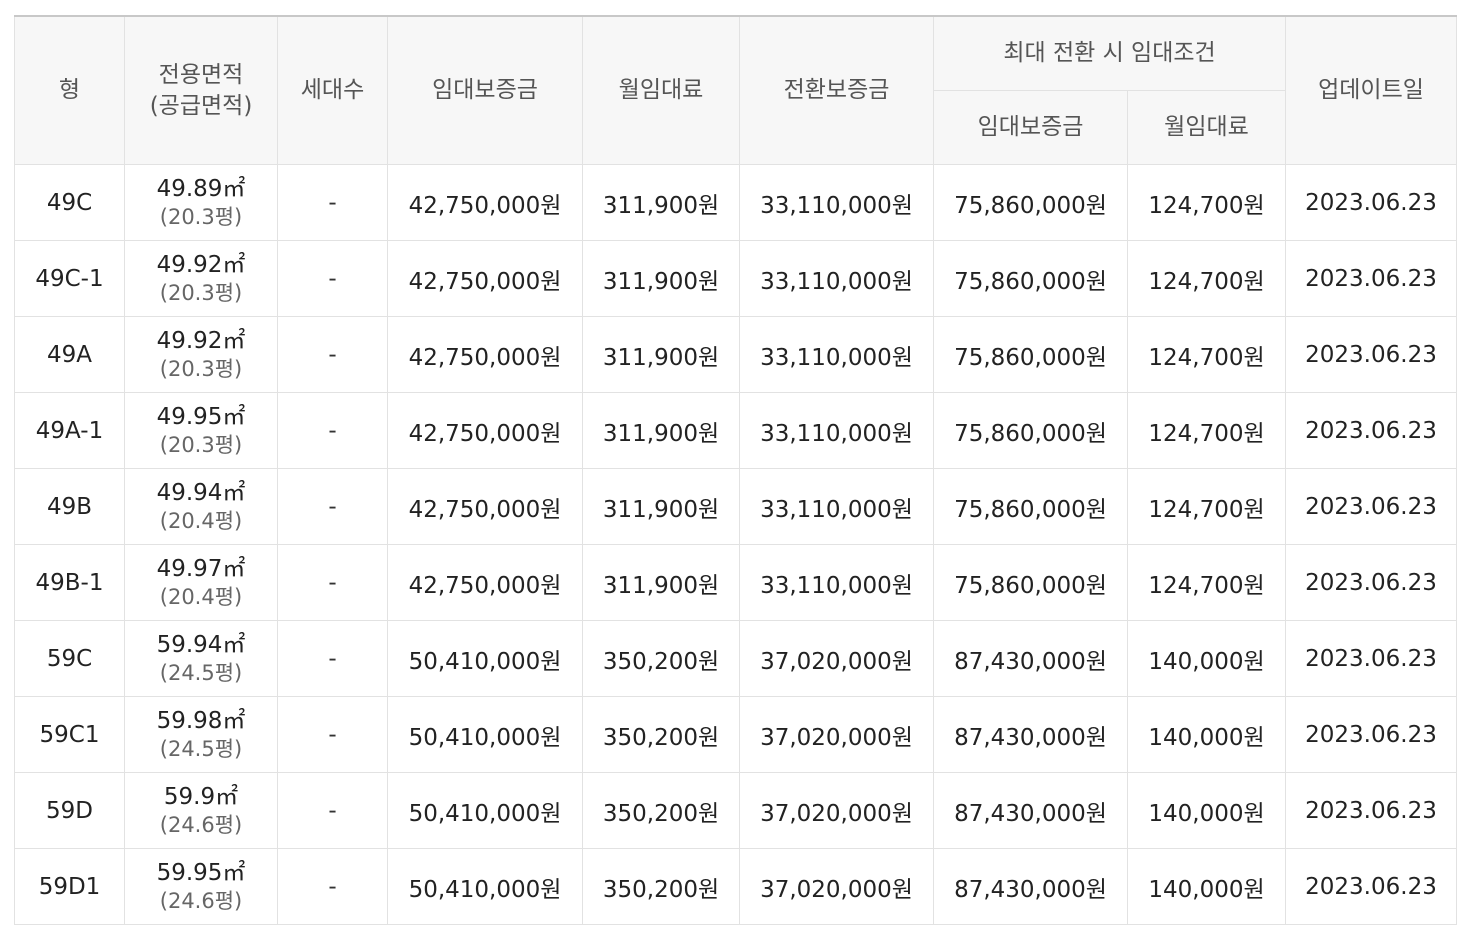 Image resolution: width=1480 pixels, height=943 pixels. What do you see at coordinates (1371, 90) in the screenshot?
I see `header-updated: 업데이트일` at bounding box center [1371, 90].